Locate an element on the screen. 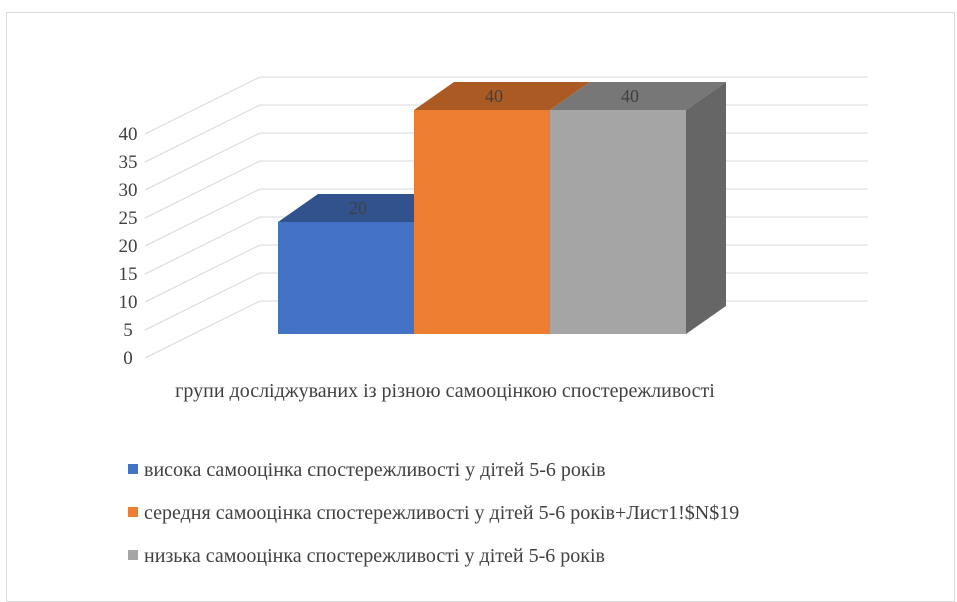 This screenshot has height=602, width=957. legend-swatch-medium is located at coordinates (133, 512).